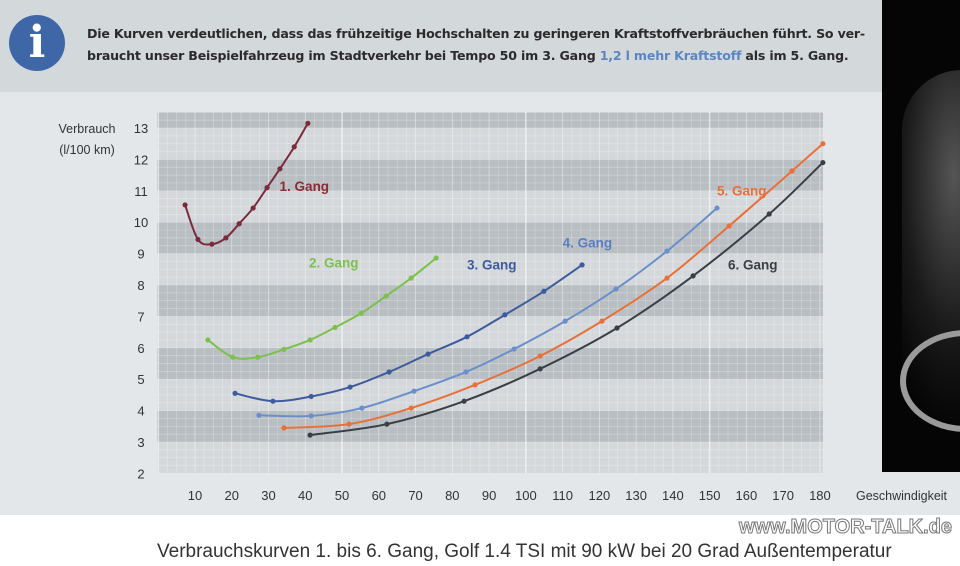 The height and width of the screenshot is (566, 960). Describe the element at coordinates (195, 495) in the screenshot. I see `x-tick-label: 10` at that location.